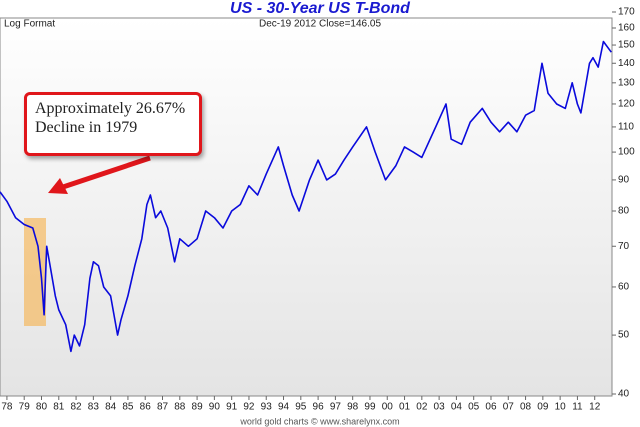  What do you see at coordinates (35, 272) in the screenshot?
I see `highlight` at bounding box center [35, 272].